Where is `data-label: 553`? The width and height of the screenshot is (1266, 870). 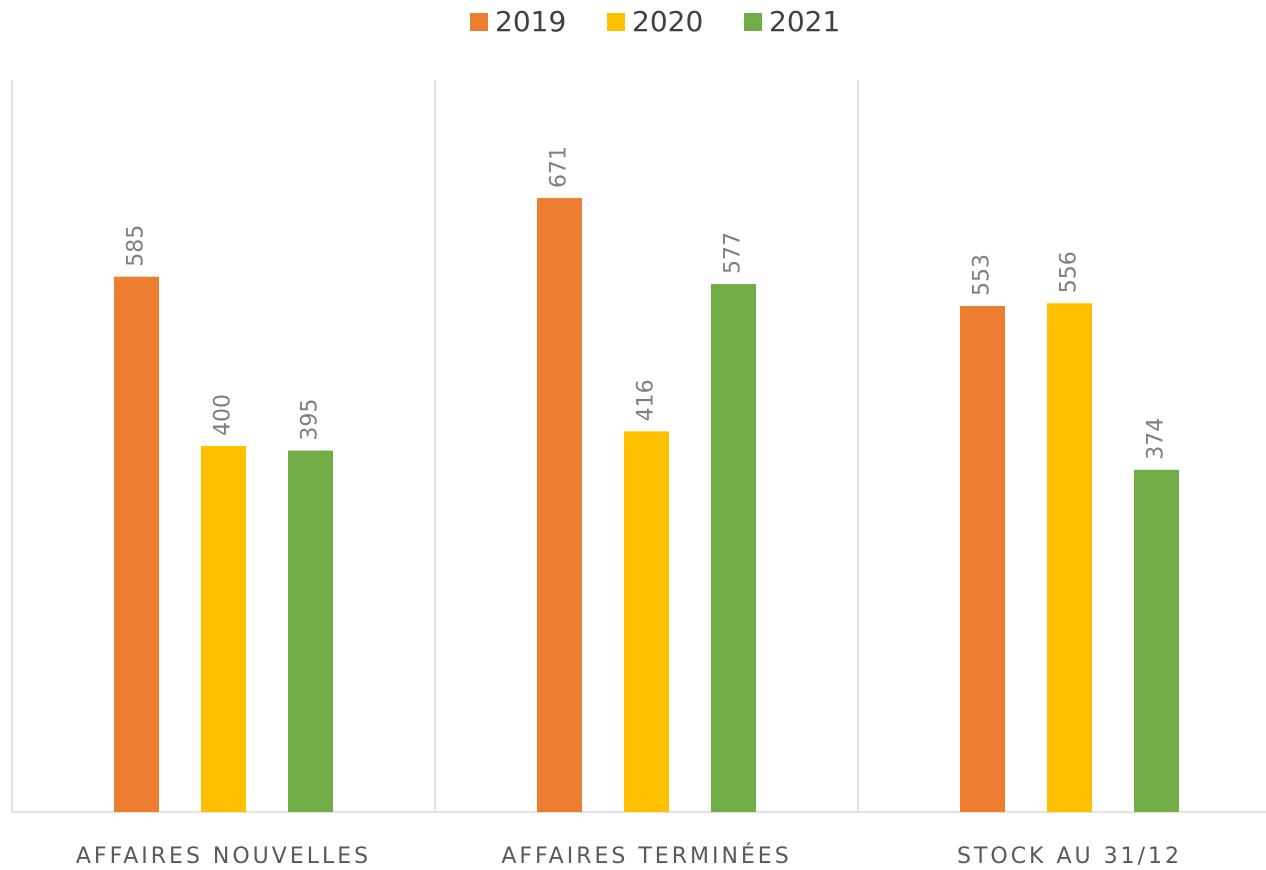 data-label: 553 is located at coordinates (982, 275).